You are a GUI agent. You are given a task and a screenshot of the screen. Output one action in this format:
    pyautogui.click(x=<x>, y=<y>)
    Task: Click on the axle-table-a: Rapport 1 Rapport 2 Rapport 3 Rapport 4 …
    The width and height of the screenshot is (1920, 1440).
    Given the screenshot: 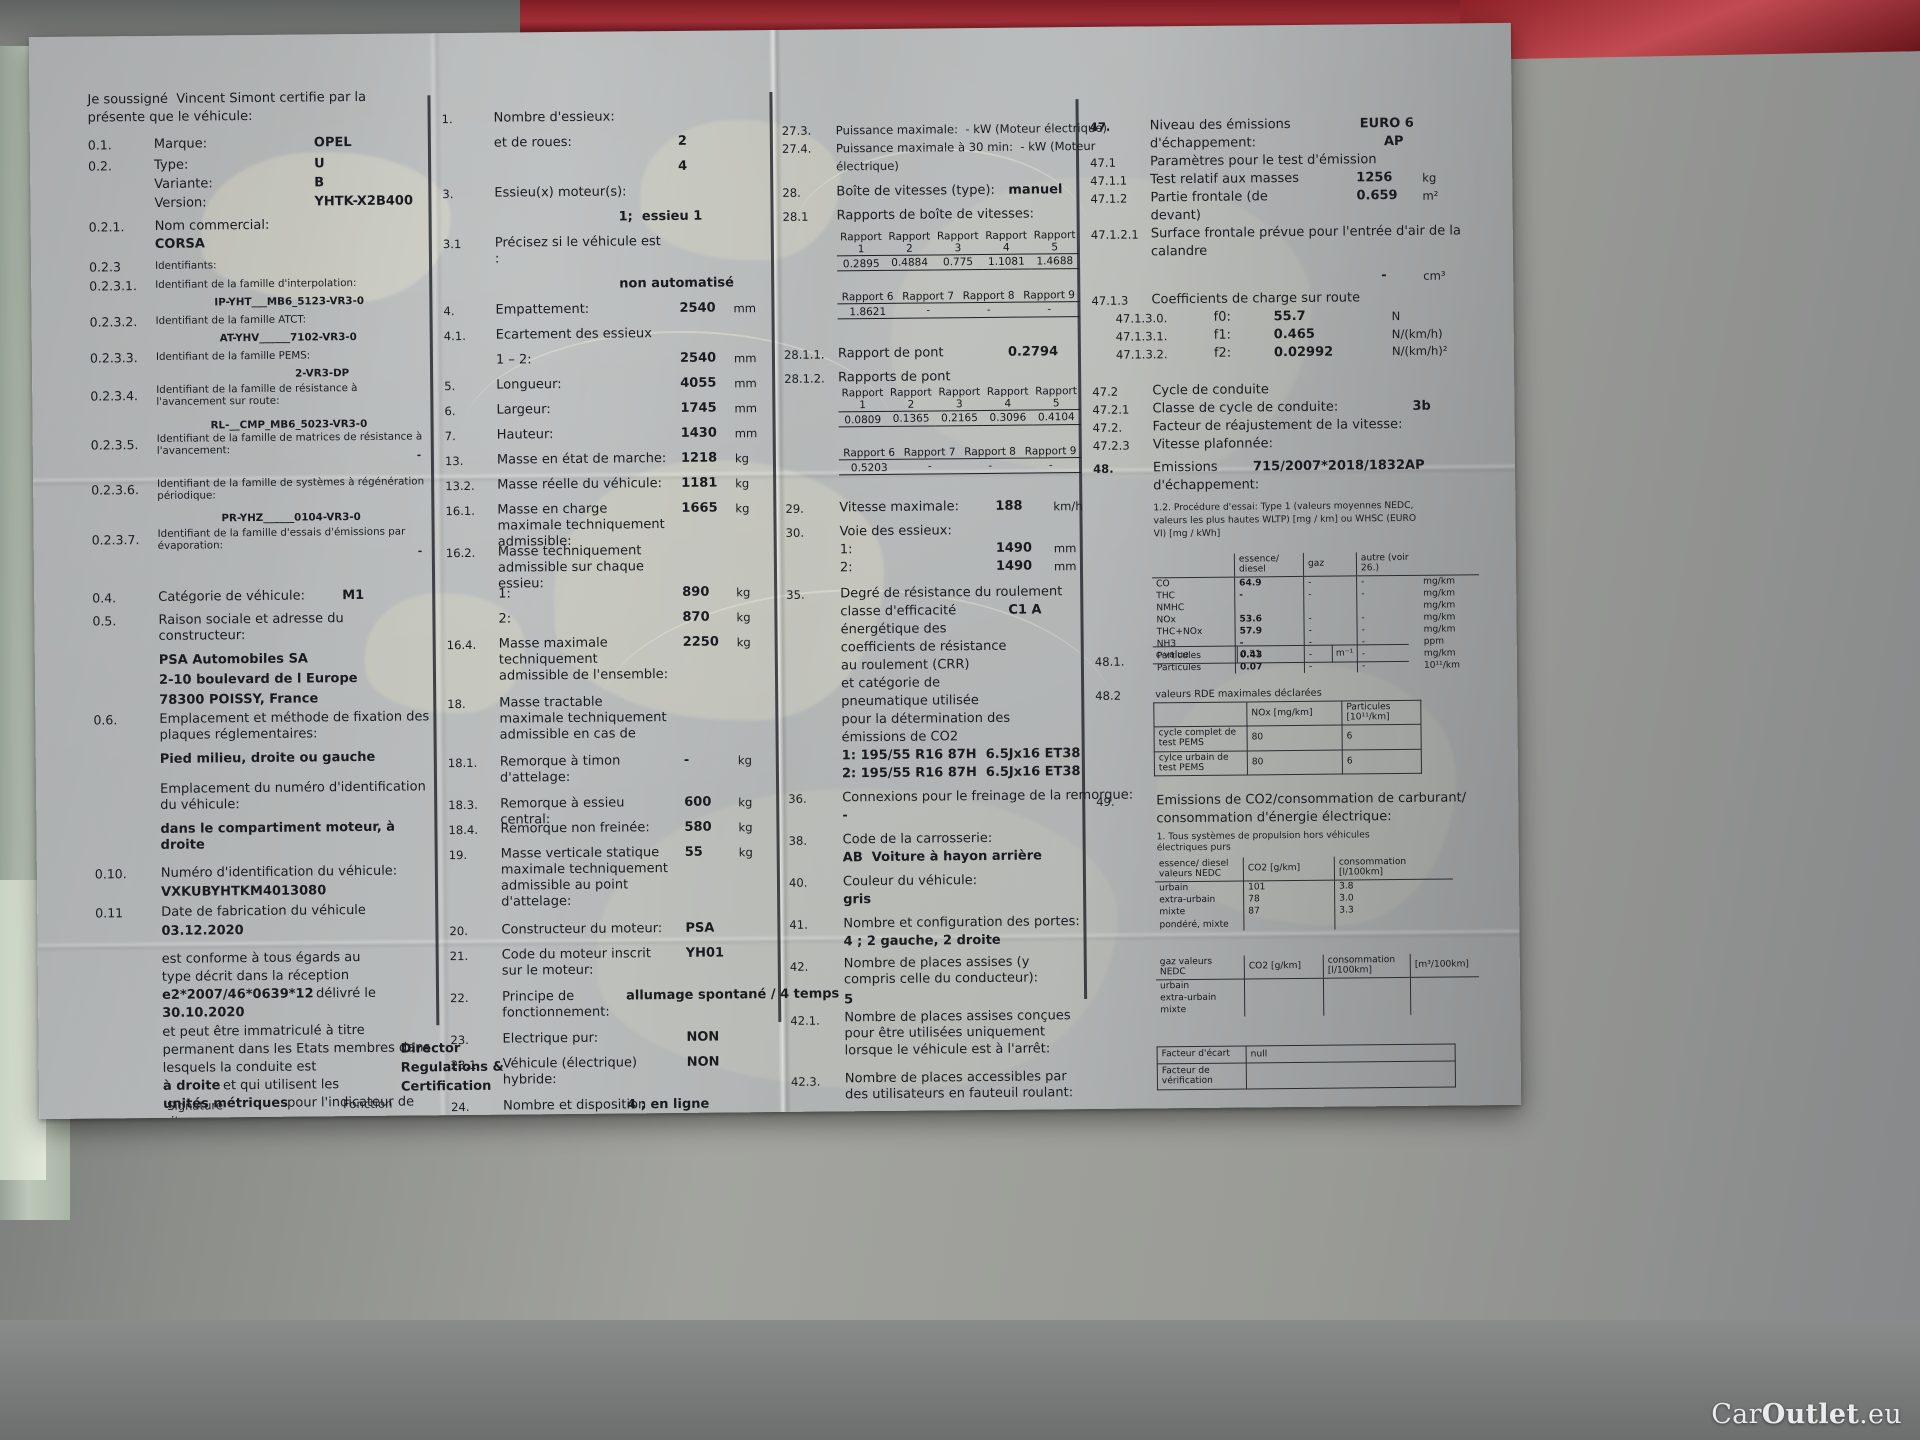 What is the action you would take?
    pyautogui.click(x=959, y=406)
    